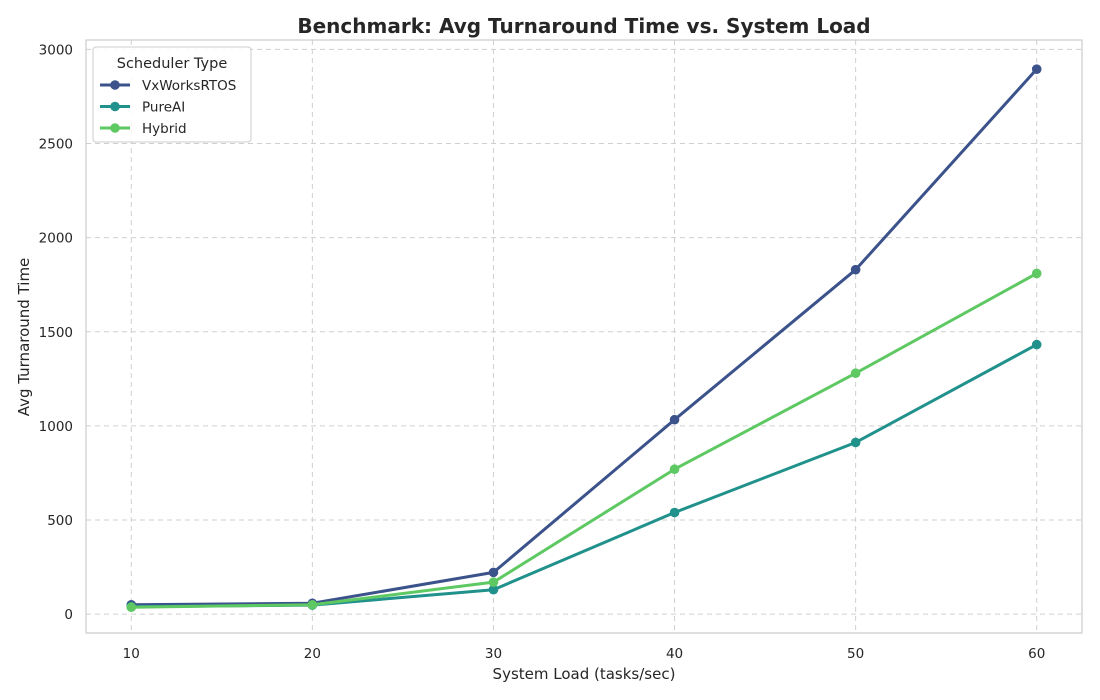 The height and width of the screenshot is (700, 1100). I want to click on x-axis-label: System Load (tasks/sec), so click(584, 674).